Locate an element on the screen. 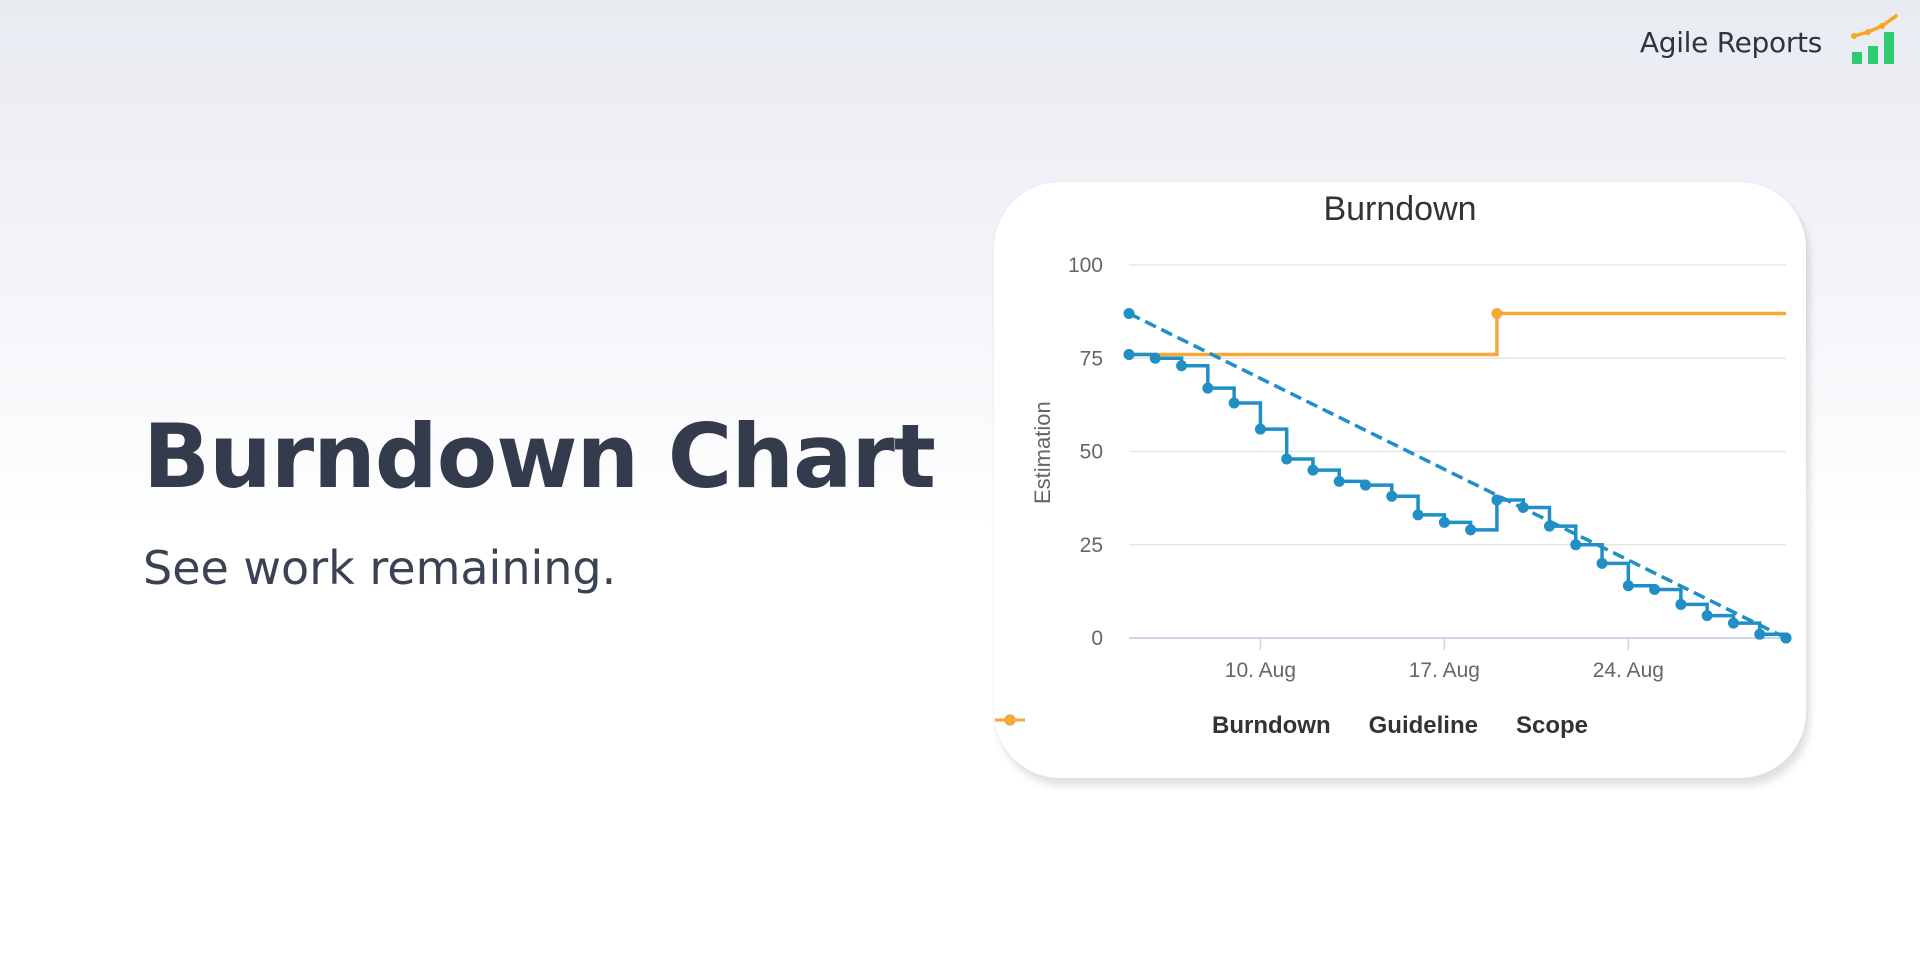  series-burndown is located at coordinates (1457, 496).